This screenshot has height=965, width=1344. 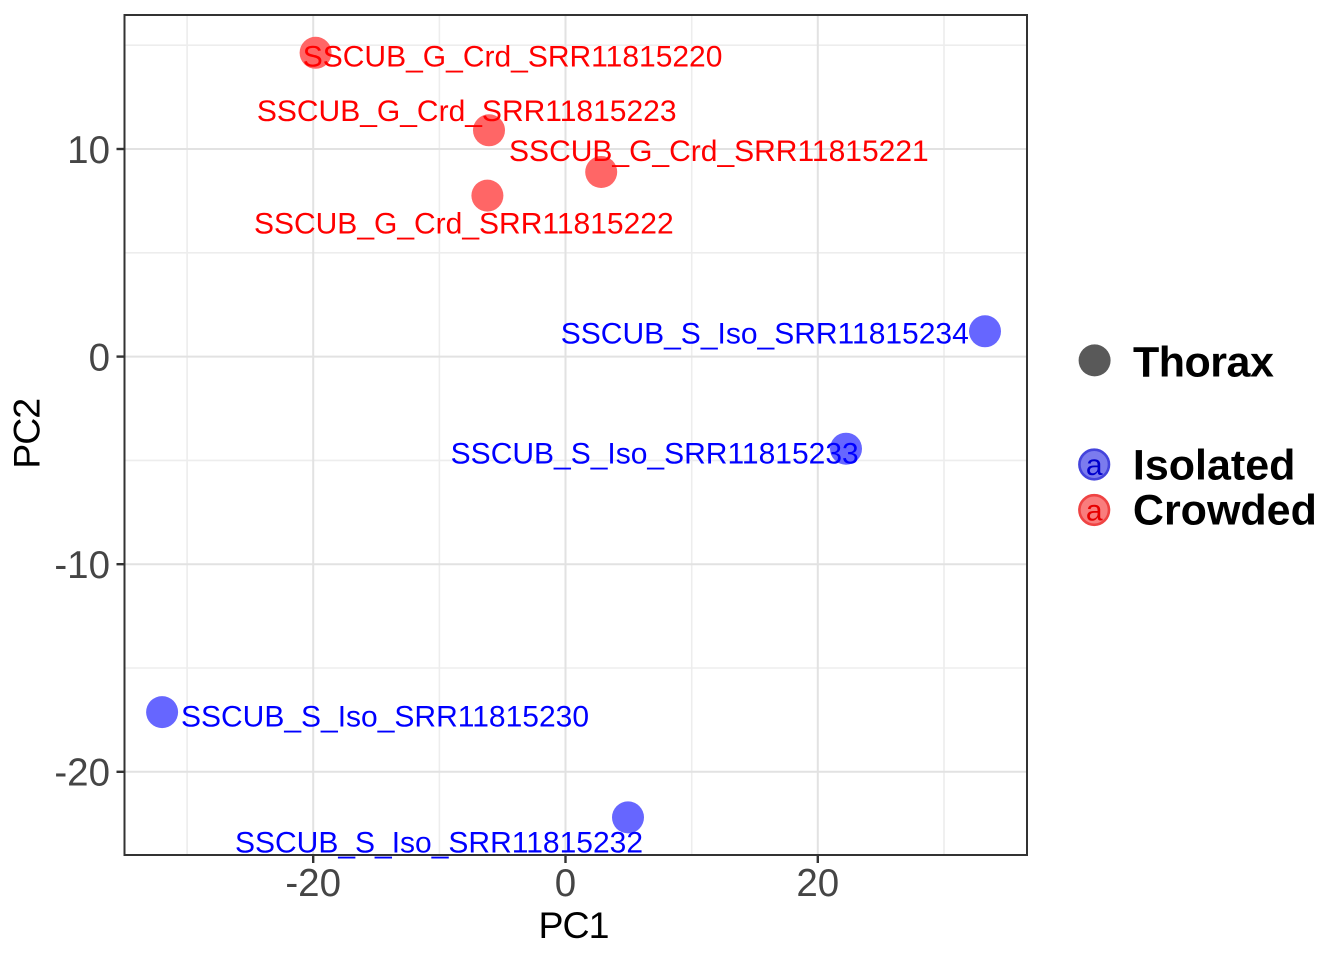 I want to click on svg-text: PC1, so click(x=574, y=925).